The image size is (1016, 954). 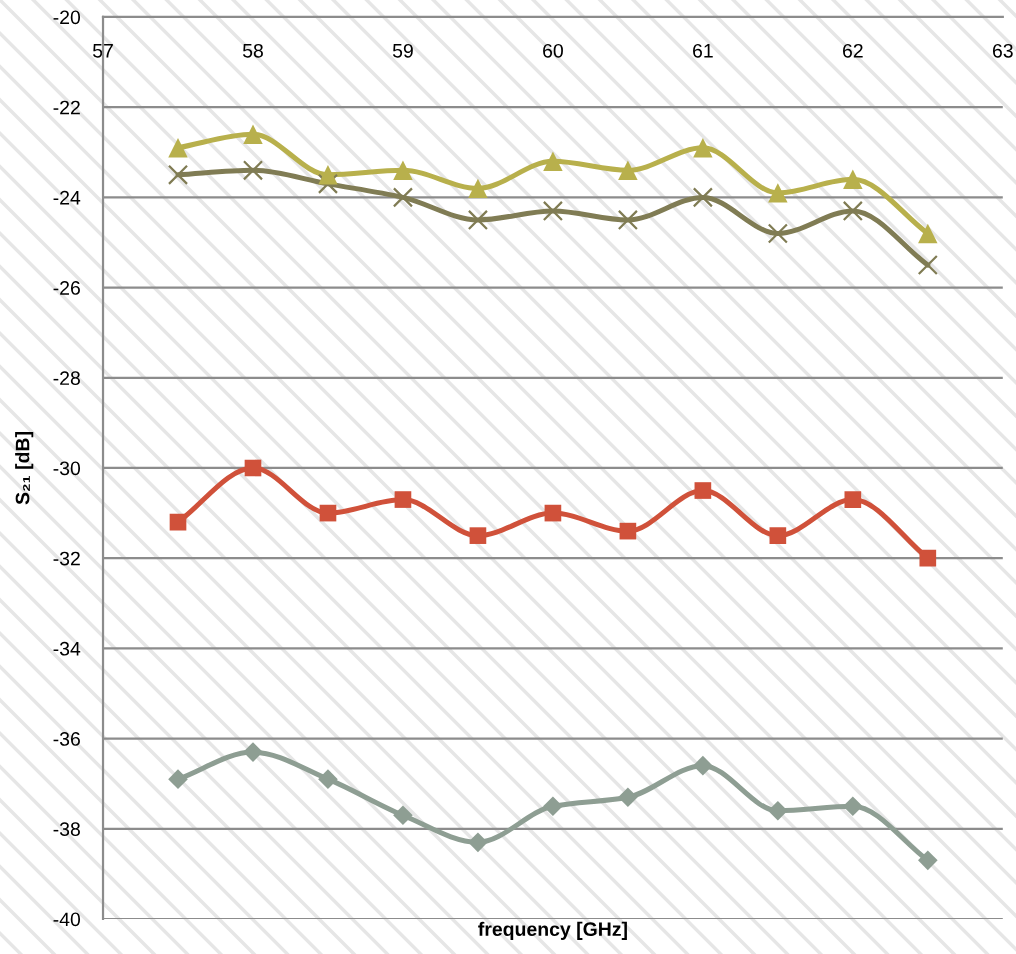 I want to click on x-tick-label: 57, so click(x=102, y=51).